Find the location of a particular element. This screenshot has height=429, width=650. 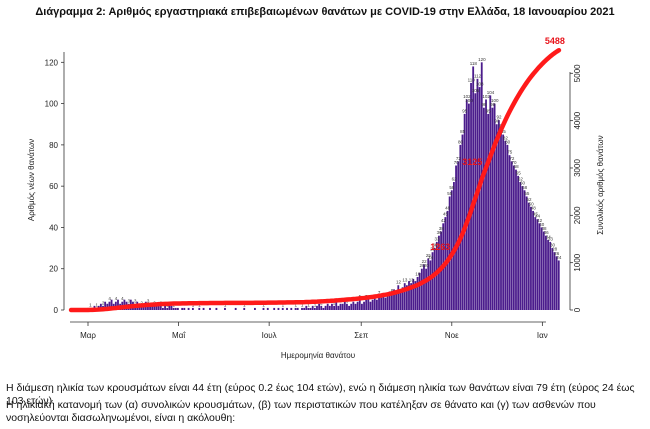

y-tick-label: 120 is located at coordinates (52, 62).